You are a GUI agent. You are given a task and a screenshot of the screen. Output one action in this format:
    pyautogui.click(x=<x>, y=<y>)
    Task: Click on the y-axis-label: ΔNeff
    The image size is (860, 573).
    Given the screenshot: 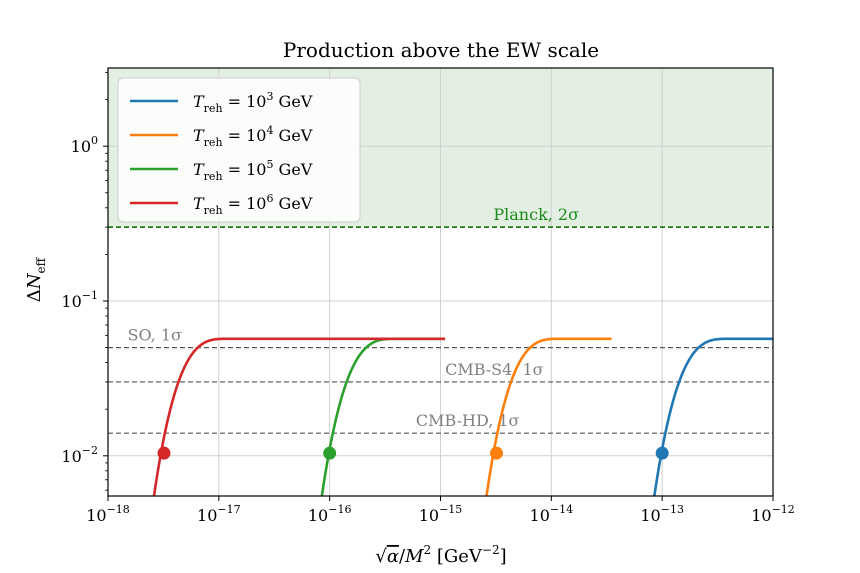 What is the action you would take?
    pyautogui.click(x=36, y=279)
    